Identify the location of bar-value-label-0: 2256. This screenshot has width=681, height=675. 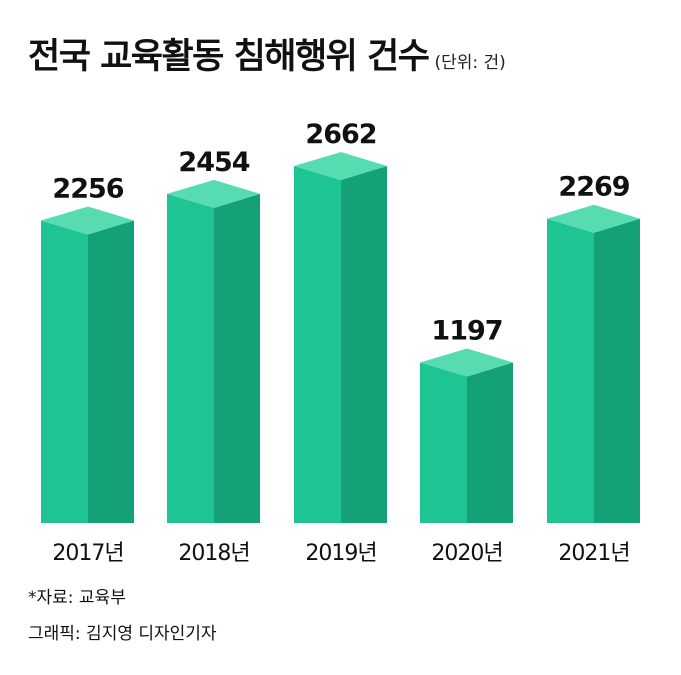
(87, 188).